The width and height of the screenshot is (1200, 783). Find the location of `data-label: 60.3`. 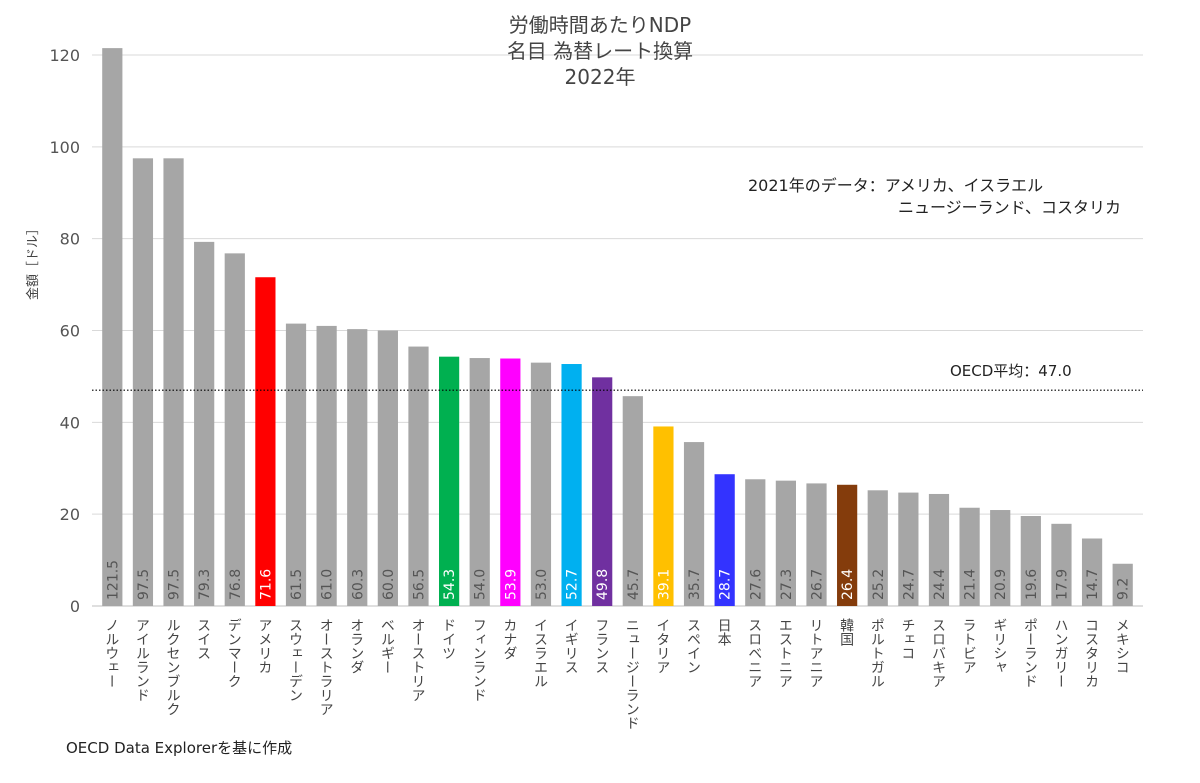

data-label: 60.3 is located at coordinates (358, 584).